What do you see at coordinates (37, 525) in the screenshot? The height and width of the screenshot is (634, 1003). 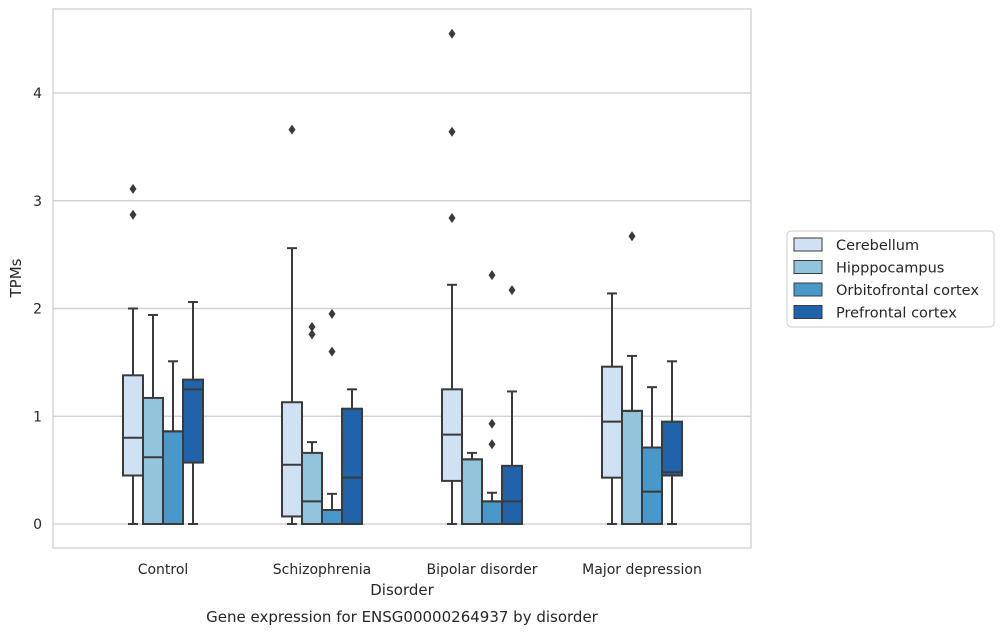 I see `y-tick-label: 0` at bounding box center [37, 525].